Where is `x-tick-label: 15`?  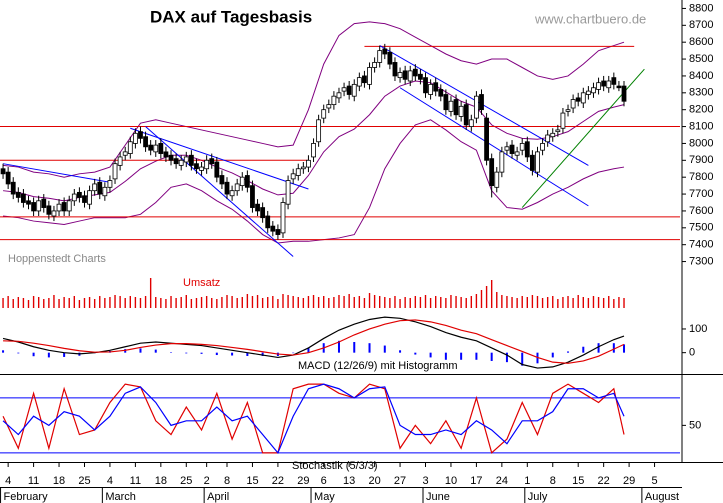 x-tick-label: 15 is located at coordinates (252, 481).